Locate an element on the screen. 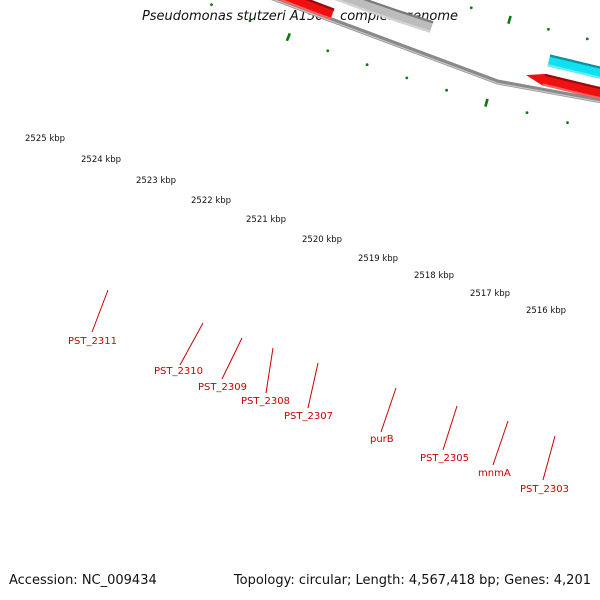  feature-2312a-shadow is located at coordinates (320, 5).